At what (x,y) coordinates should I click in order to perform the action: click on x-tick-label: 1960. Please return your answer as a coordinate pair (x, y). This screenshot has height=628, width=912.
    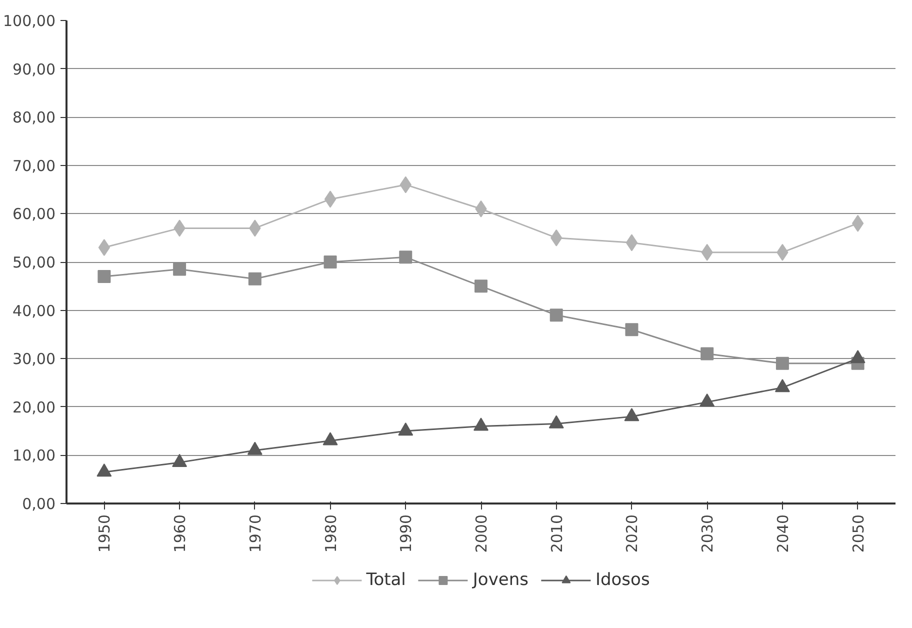
    Looking at the image, I should click on (180, 533).